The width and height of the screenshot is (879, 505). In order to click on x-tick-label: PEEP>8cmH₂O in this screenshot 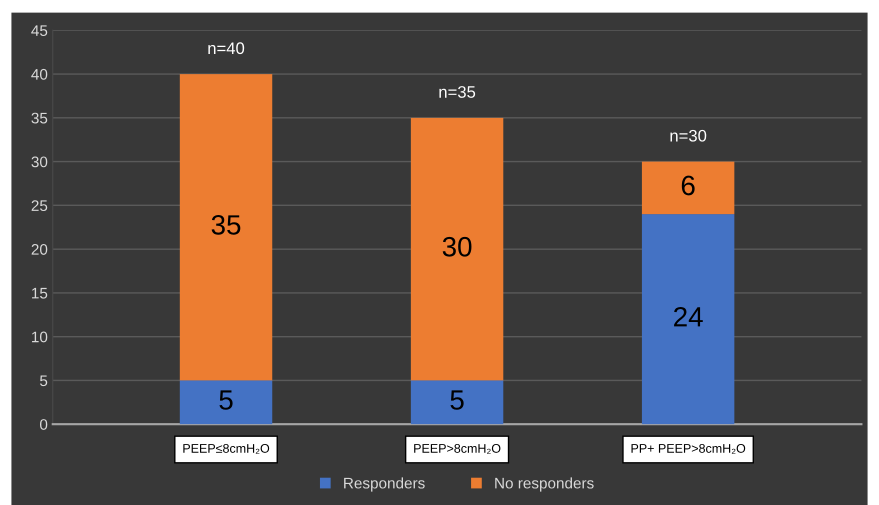, I will do `click(457, 449)`.